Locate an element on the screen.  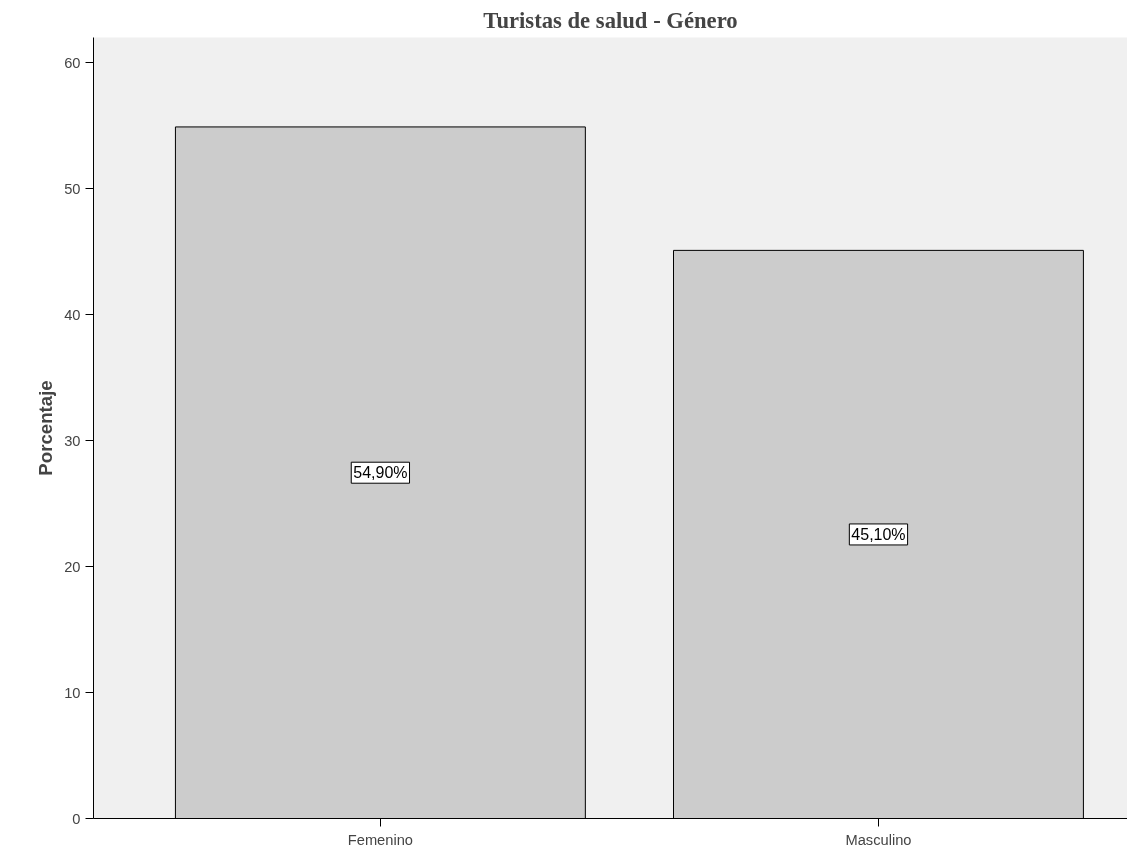
y-tick-label: 20 is located at coordinates (72, 566).